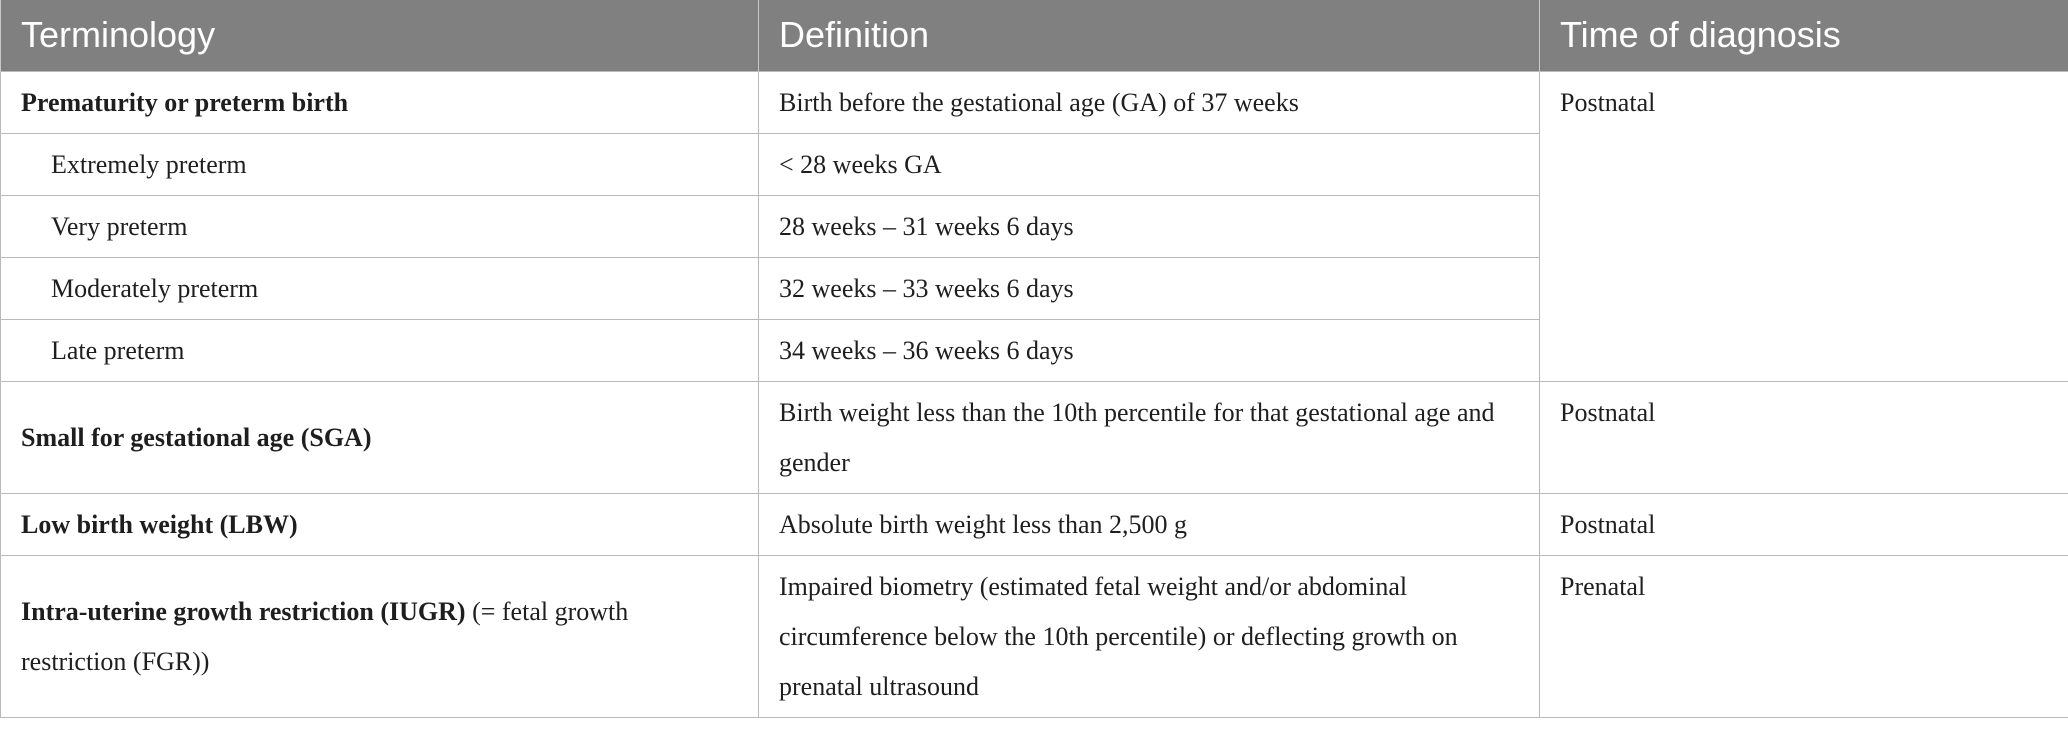  Describe the element at coordinates (1149, 288) in the screenshot. I see `definition-cell: 32 weeks – 33 weeks 6 days` at that location.